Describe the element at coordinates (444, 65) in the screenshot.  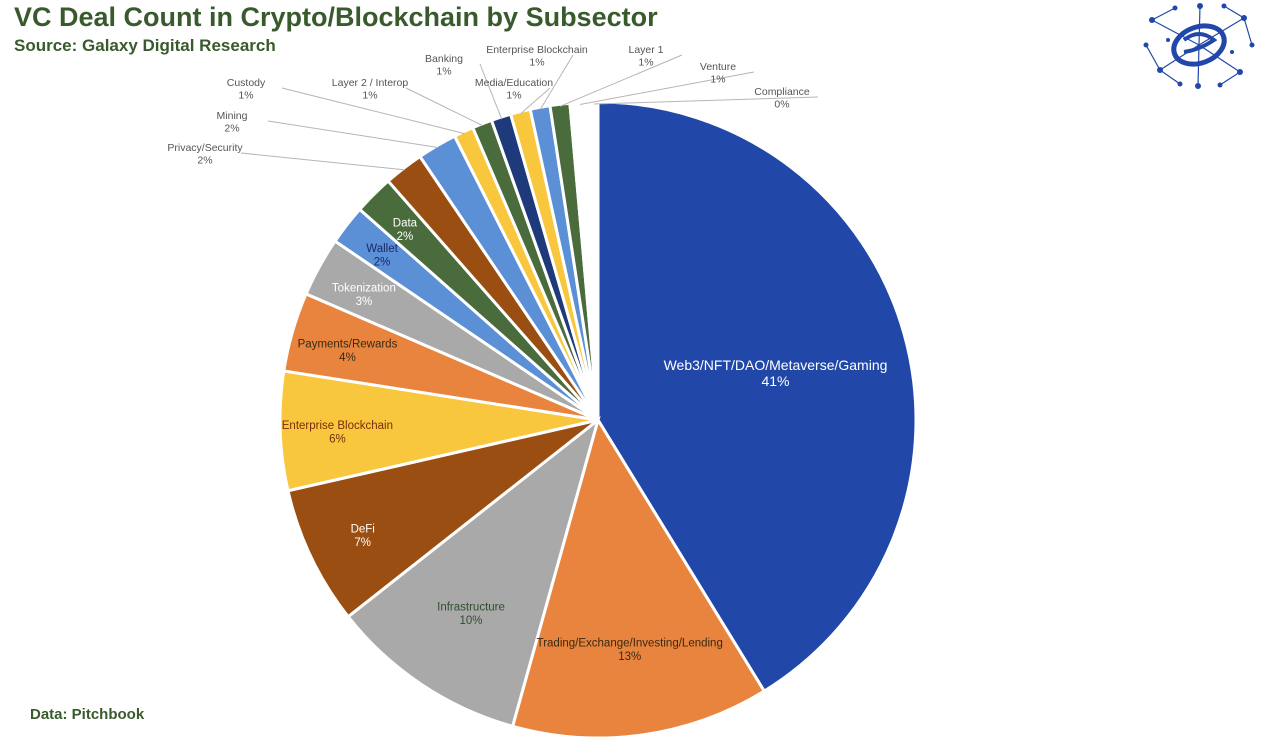
I see `slice-callout-banking: Banking 1%` at that location.